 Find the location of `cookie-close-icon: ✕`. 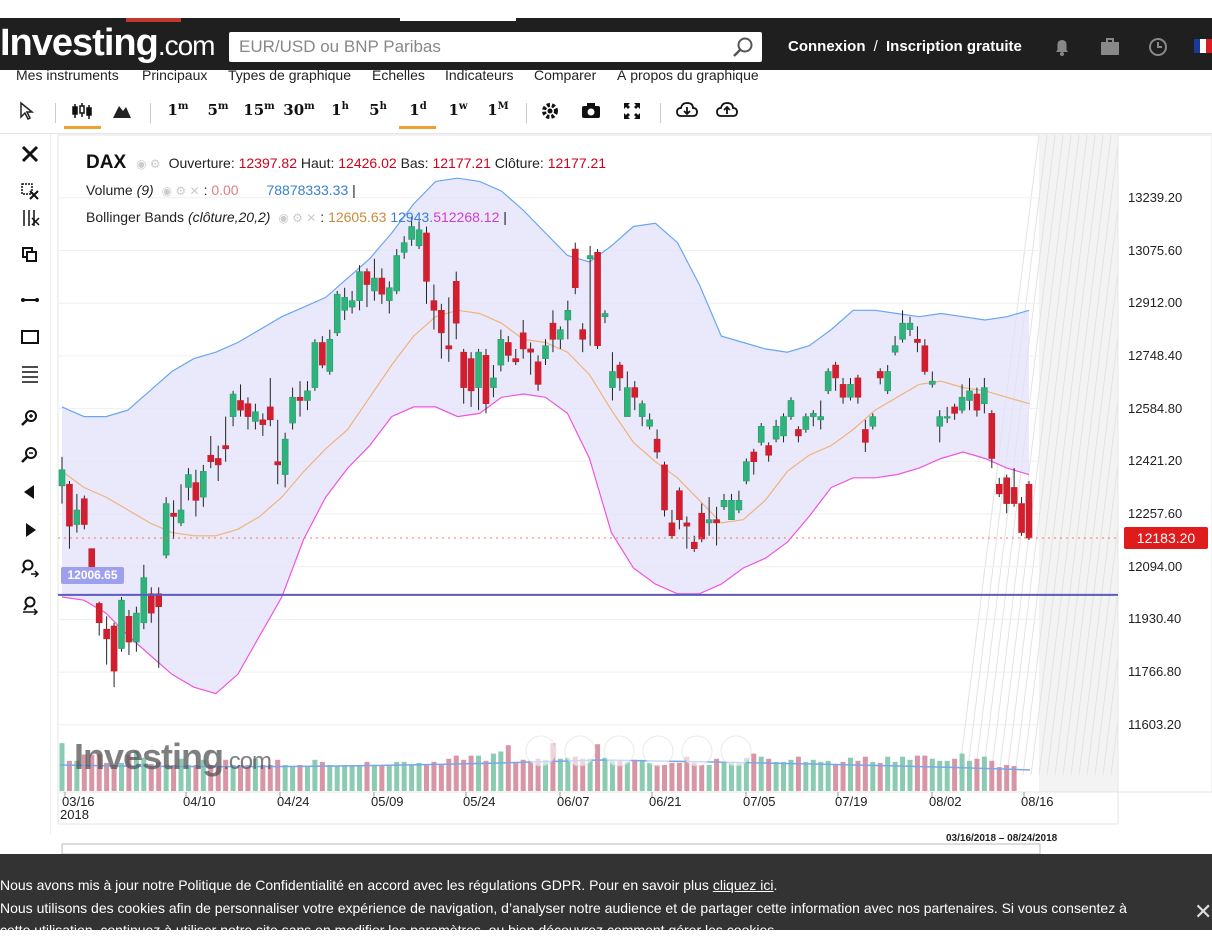

cookie-close-icon: ✕ is located at coordinates (1203, 911).